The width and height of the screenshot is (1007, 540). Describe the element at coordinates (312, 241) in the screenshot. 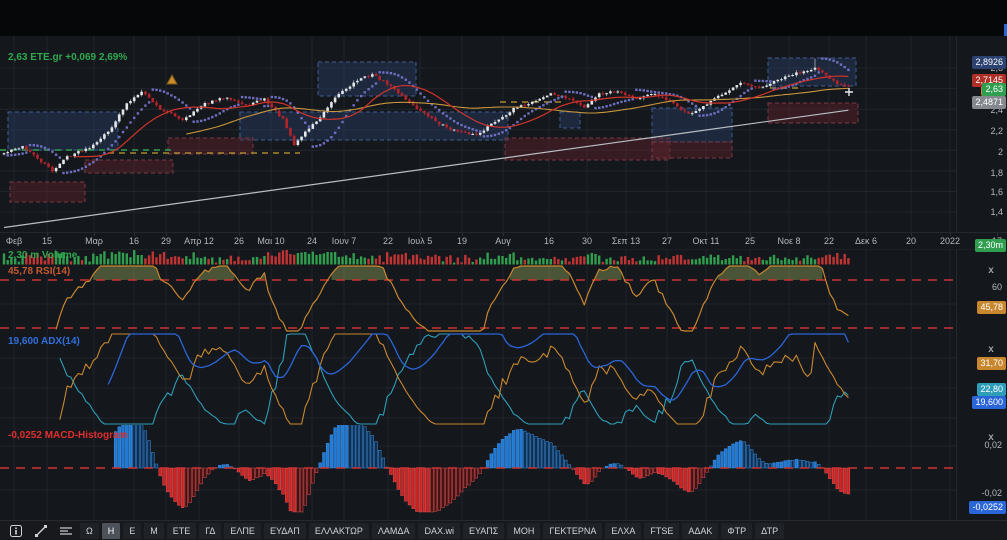

I see `time-axis-tick: 24` at that location.